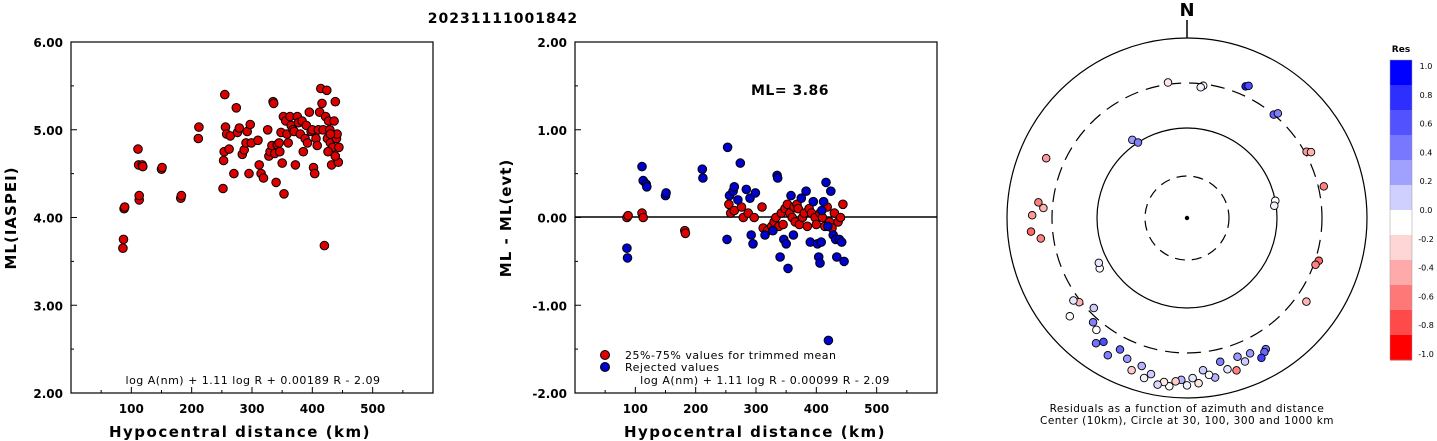  I want to click on x-tick-label: 400, so click(816, 409).